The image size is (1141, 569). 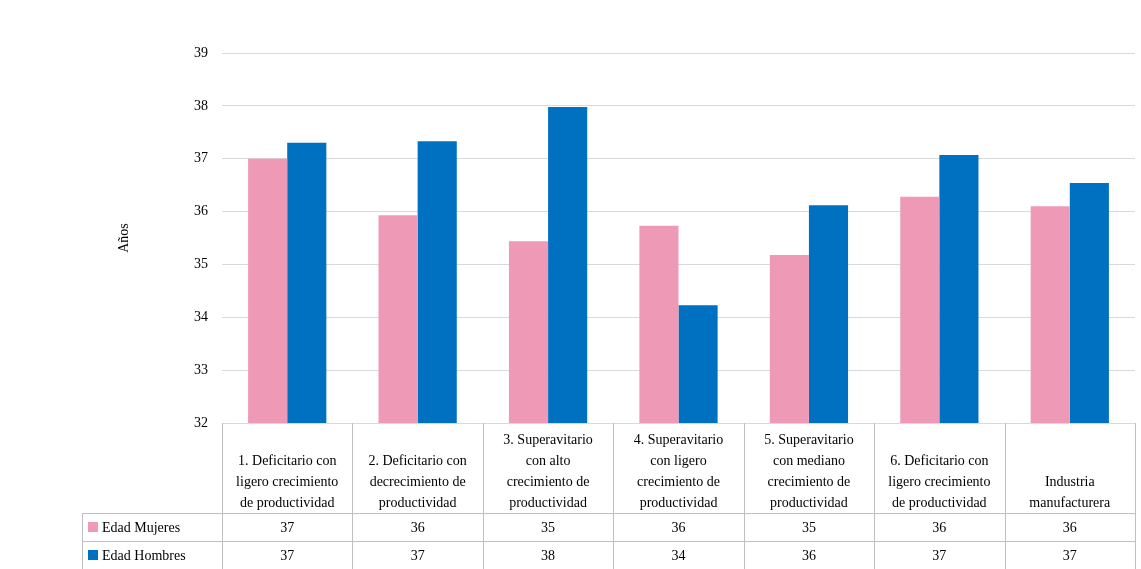 I want to click on data-label: 34, so click(x=678, y=555).